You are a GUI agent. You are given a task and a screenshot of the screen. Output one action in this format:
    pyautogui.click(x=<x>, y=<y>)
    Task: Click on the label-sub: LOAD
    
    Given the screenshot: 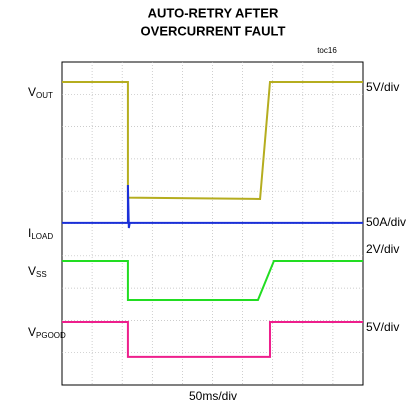 What is the action you would take?
    pyautogui.click(x=42, y=236)
    